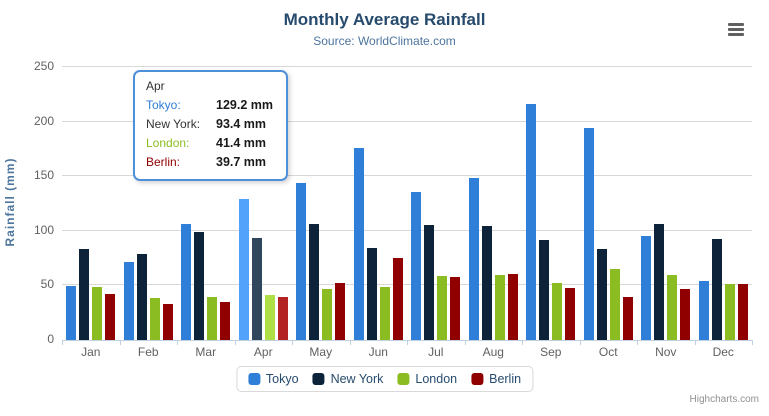 The width and height of the screenshot is (769, 416). What do you see at coordinates (551, 352) in the screenshot?
I see `x-axis-label-sep: Sep` at bounding box center [551, 352].